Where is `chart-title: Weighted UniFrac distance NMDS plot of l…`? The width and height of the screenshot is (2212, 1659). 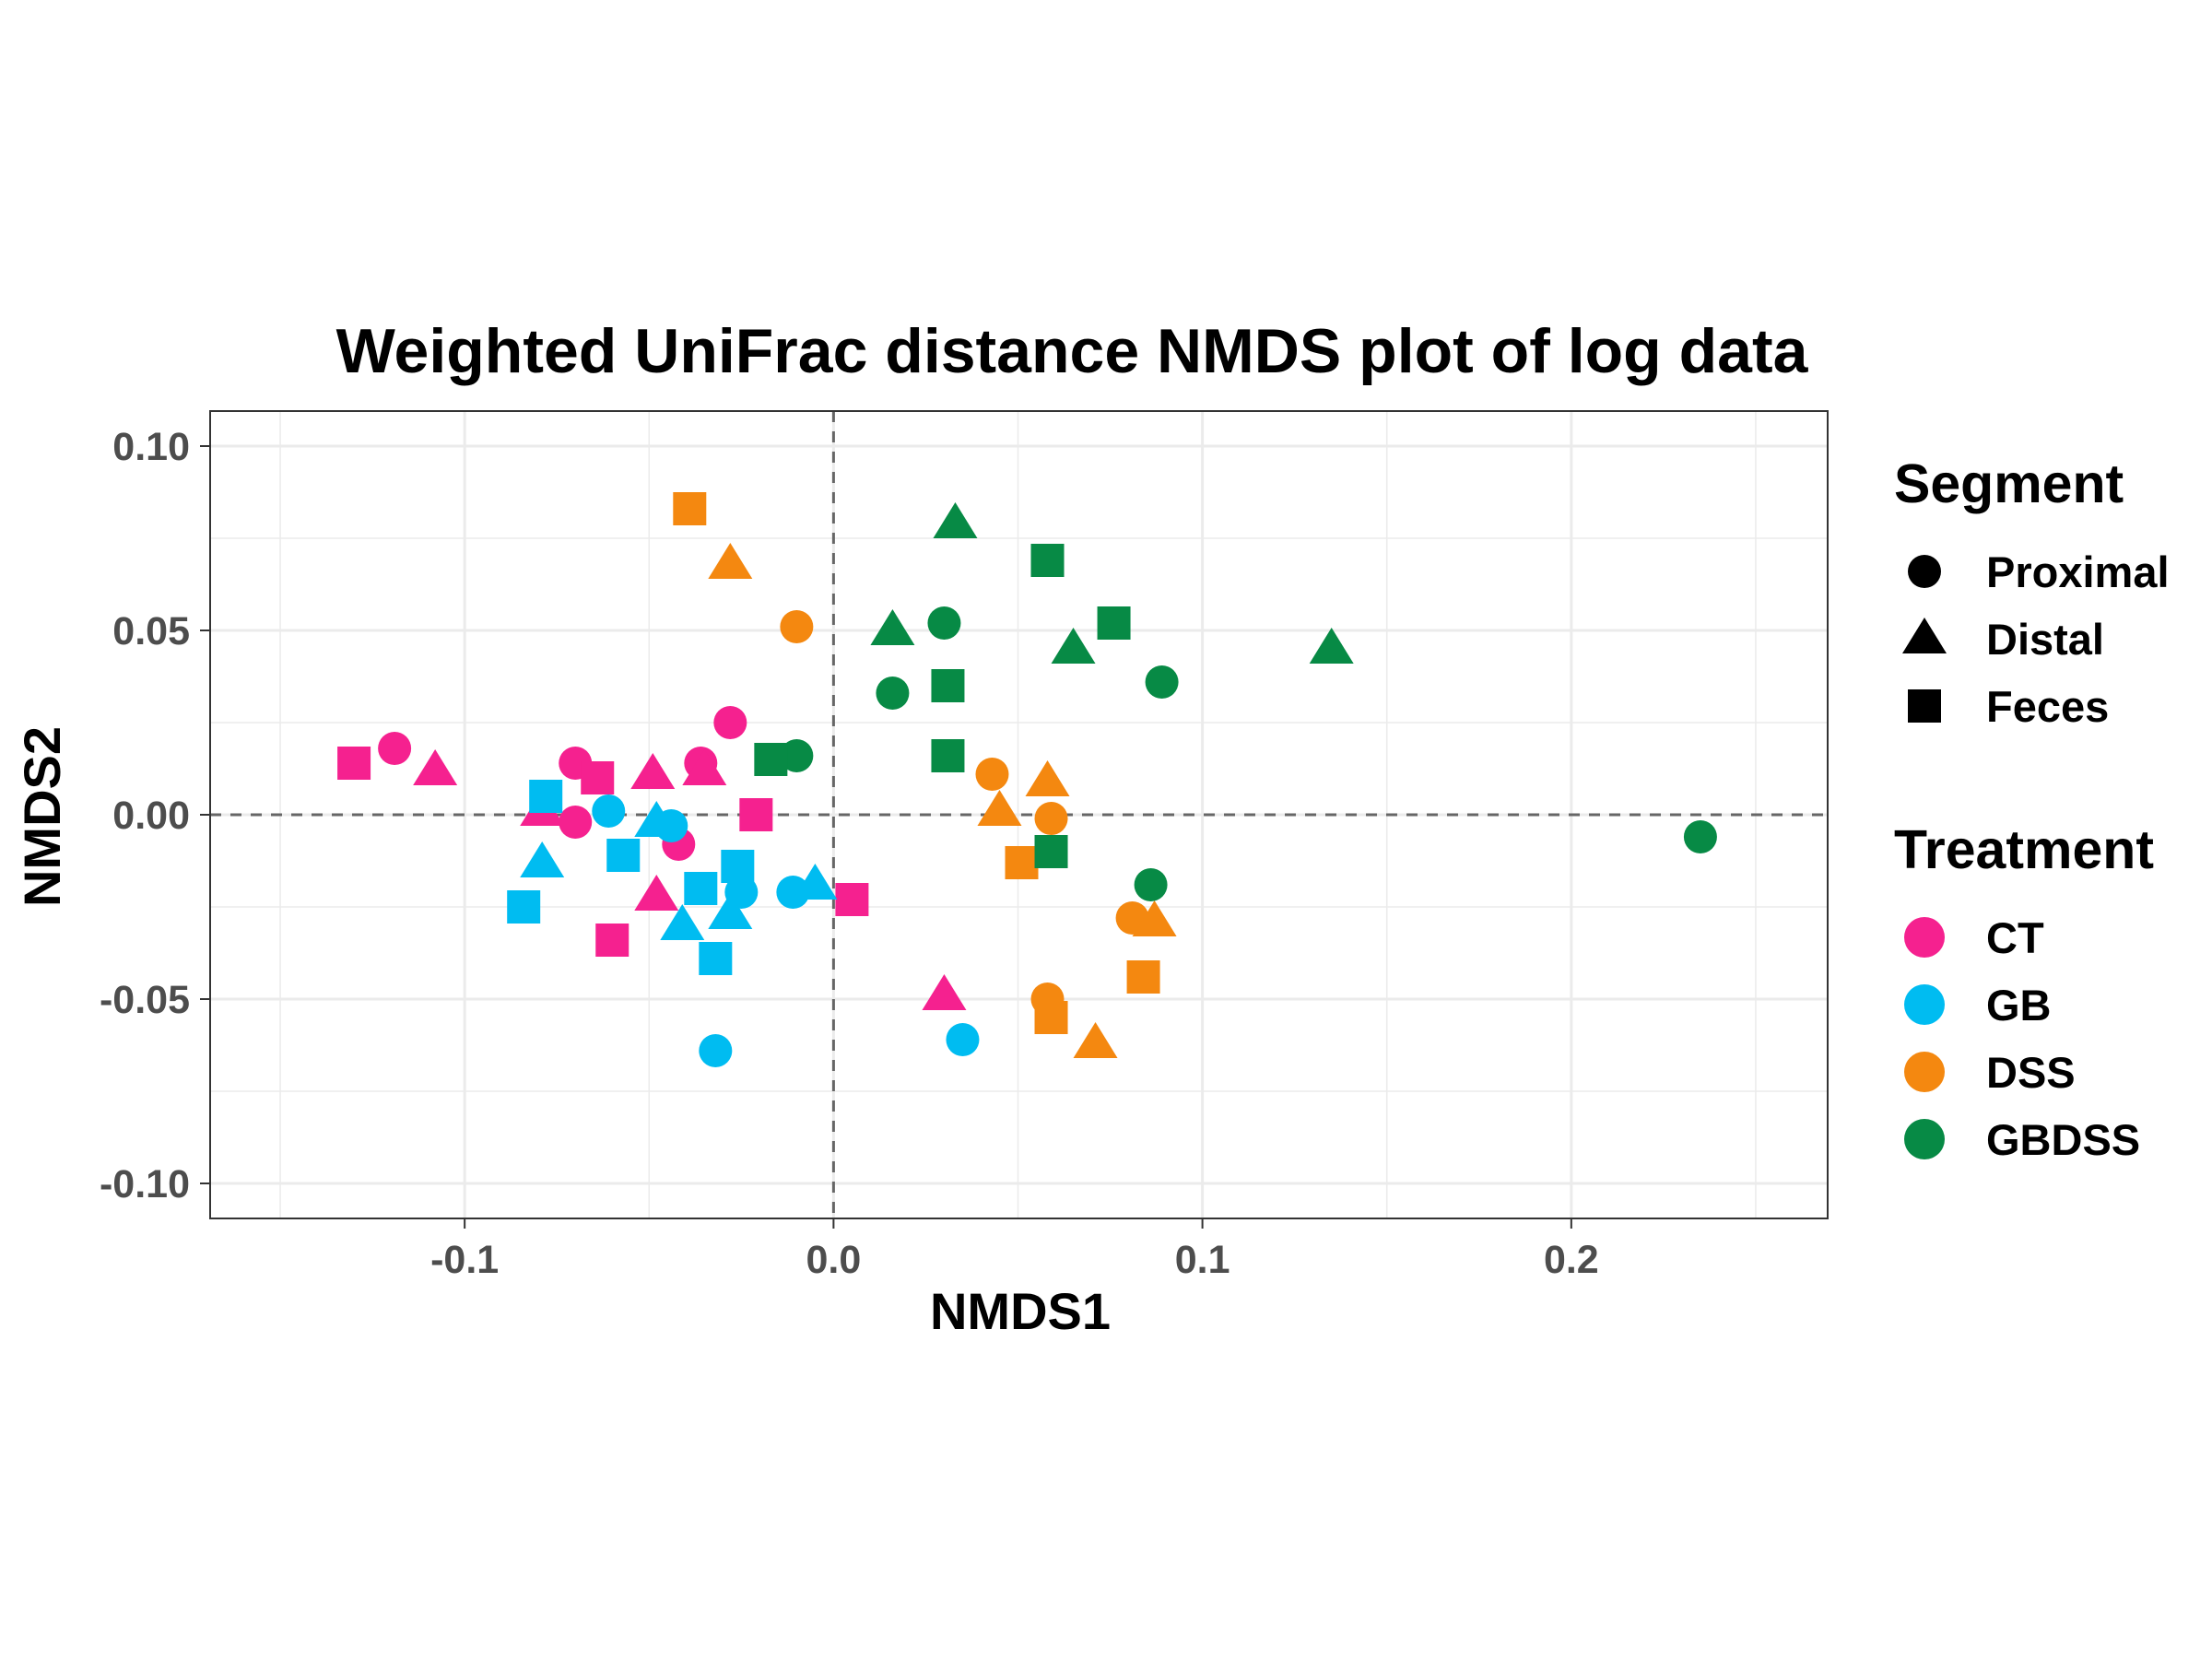
chart-title: Weighted UniFrac distance NMDS plot of l… is located at coordinates (1072, 351).